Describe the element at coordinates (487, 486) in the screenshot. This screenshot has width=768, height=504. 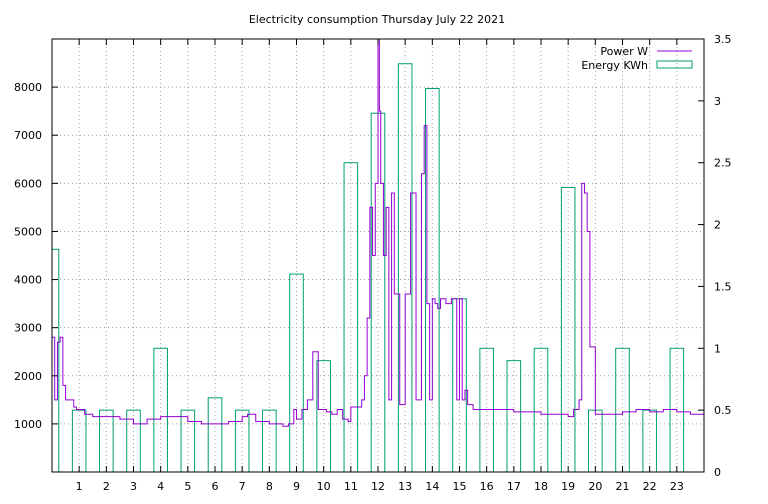
I see `x-tick-label: 16` at that location.